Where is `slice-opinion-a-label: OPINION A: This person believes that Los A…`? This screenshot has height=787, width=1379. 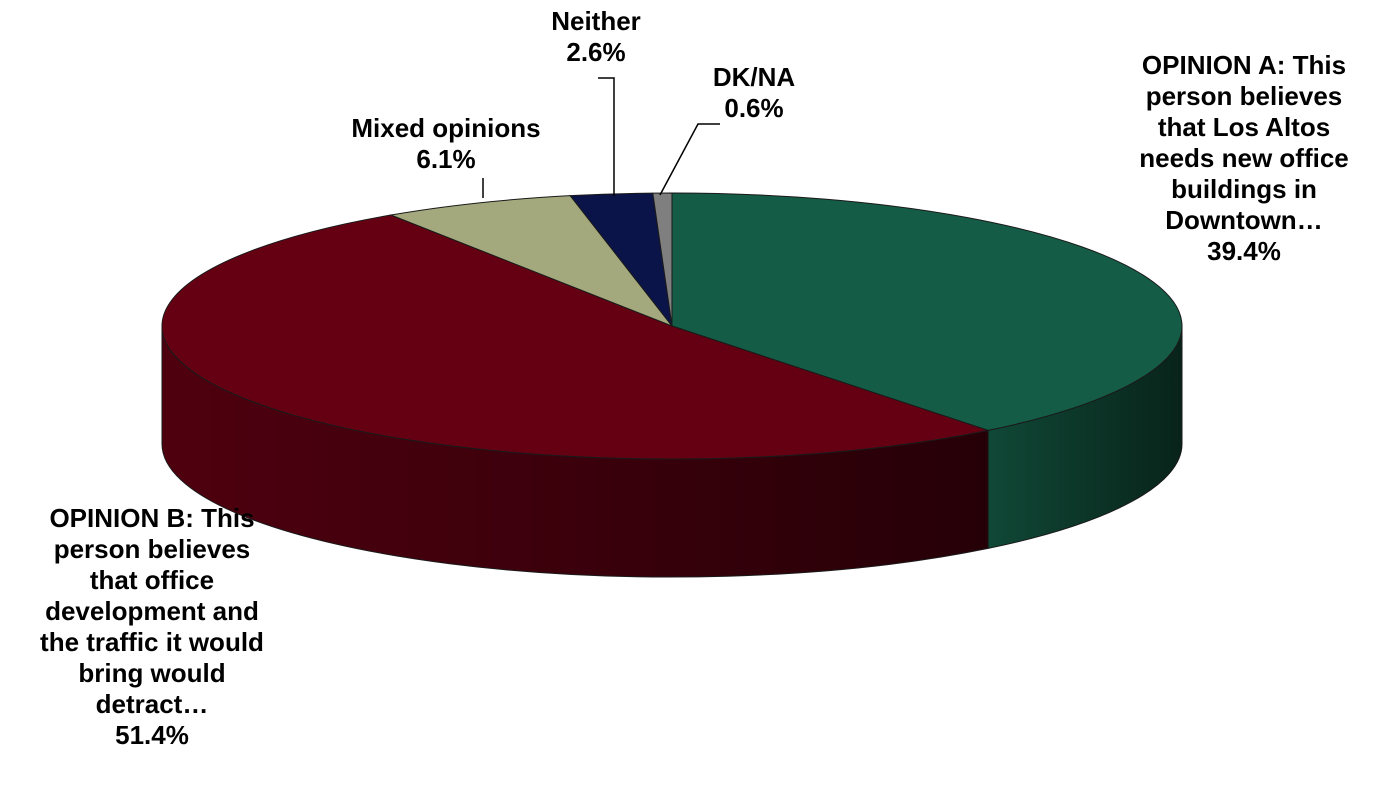
slice-opinion-a-label: OPINION A: This person believes that Los A… is located at coordinates (1244, 158).